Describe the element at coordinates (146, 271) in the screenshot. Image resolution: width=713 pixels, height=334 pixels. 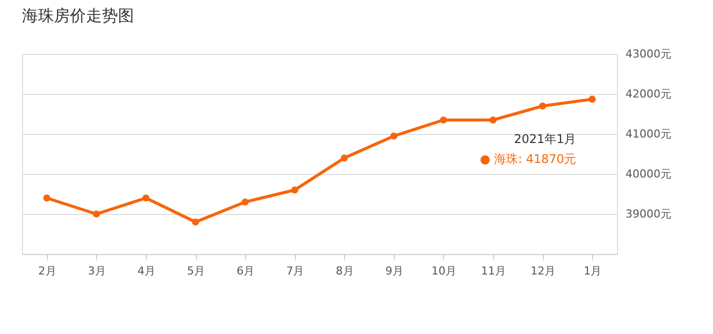
I see `x-tick-label: 4月` at that location.